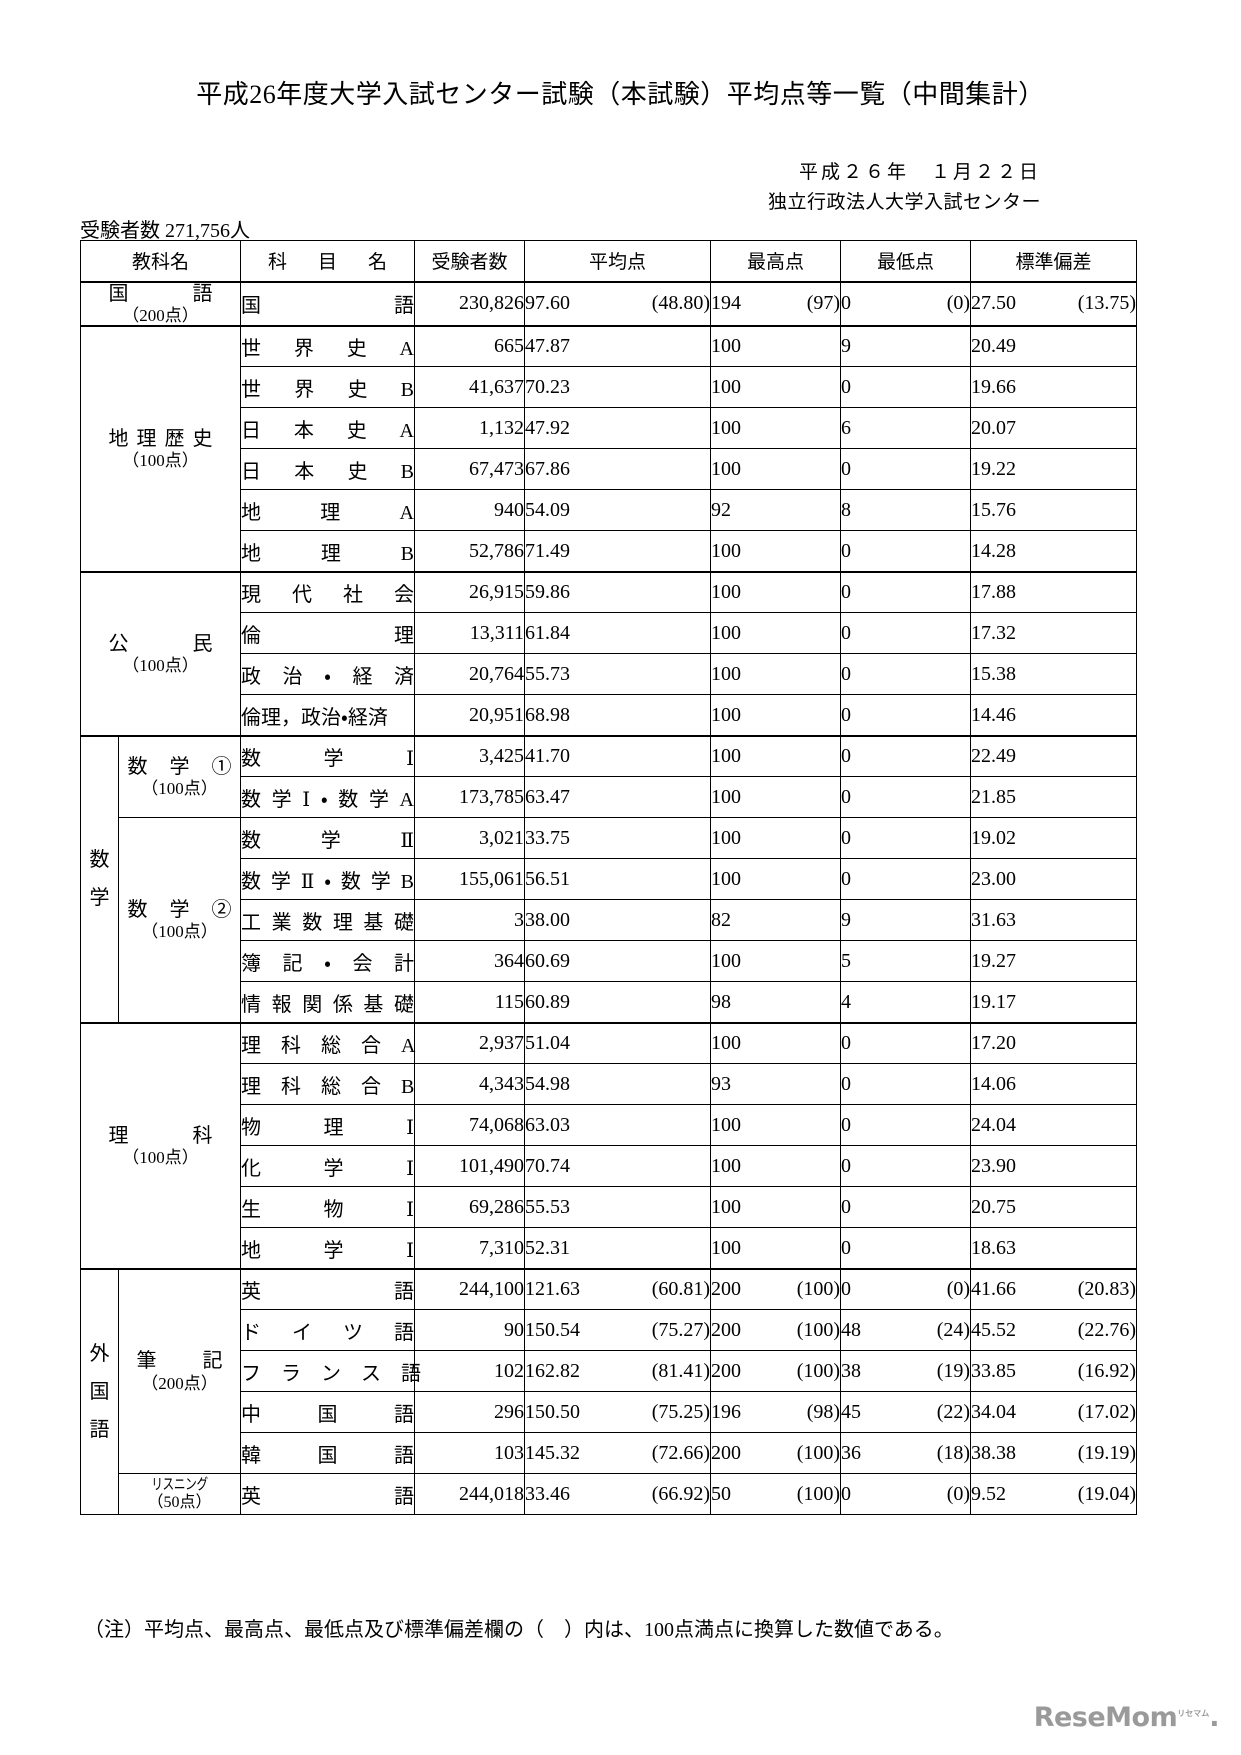  Describe the element at coordinates (99, 1391) in the screenshot. I see `subject-group-vertical-cell: 外国語` at that location.